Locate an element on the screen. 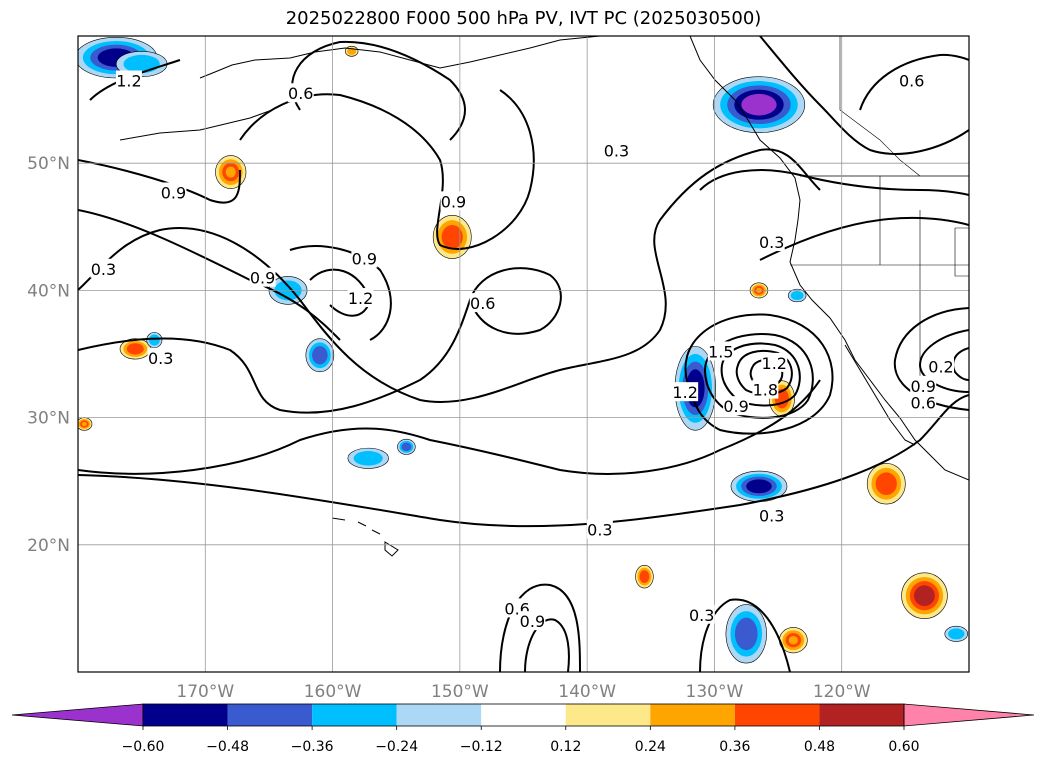 This screenshot has height=765, width=1047. se-tropical-contour is located at coordinates (745, 635).